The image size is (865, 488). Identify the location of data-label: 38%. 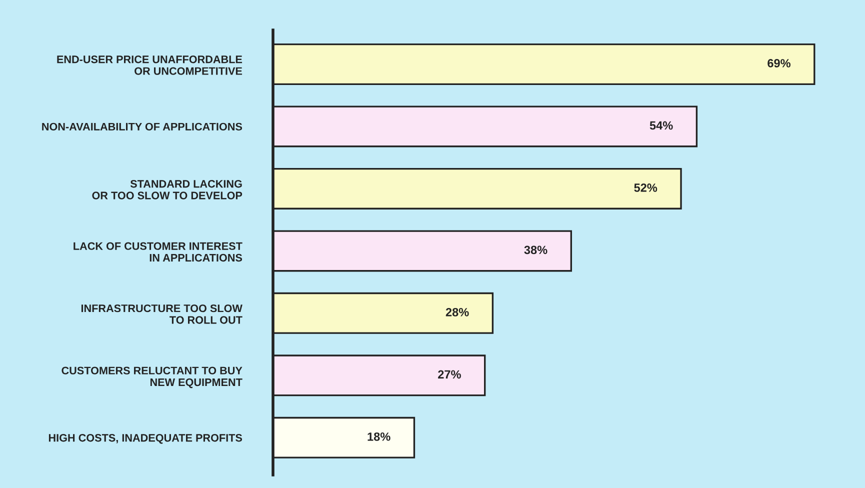
(536, 250).